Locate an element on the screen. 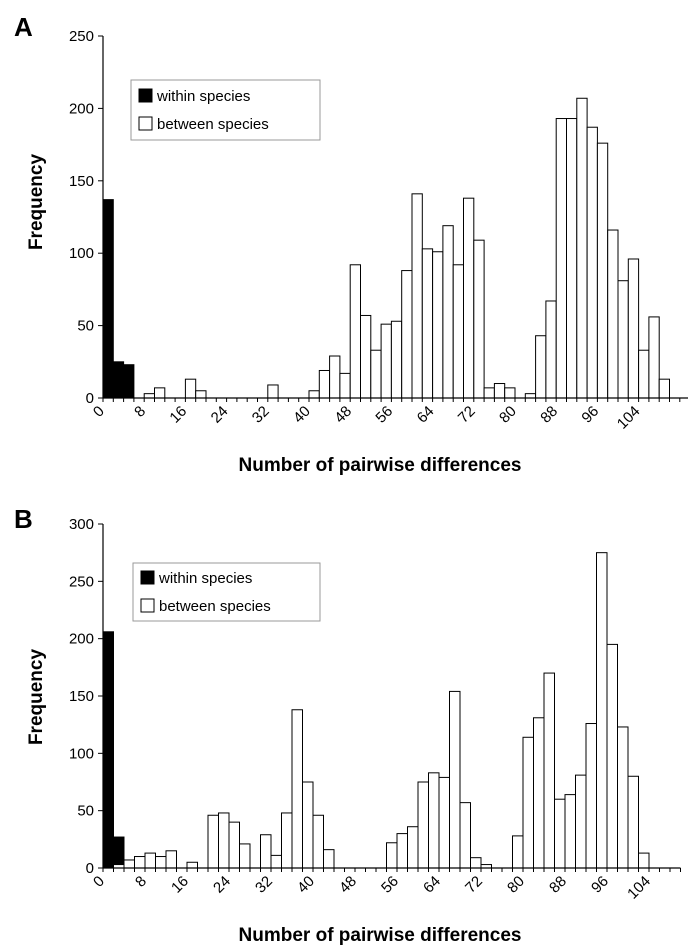 The image size is (688, 952). y-tick-label: 200 is located at coordinates (81, 108).